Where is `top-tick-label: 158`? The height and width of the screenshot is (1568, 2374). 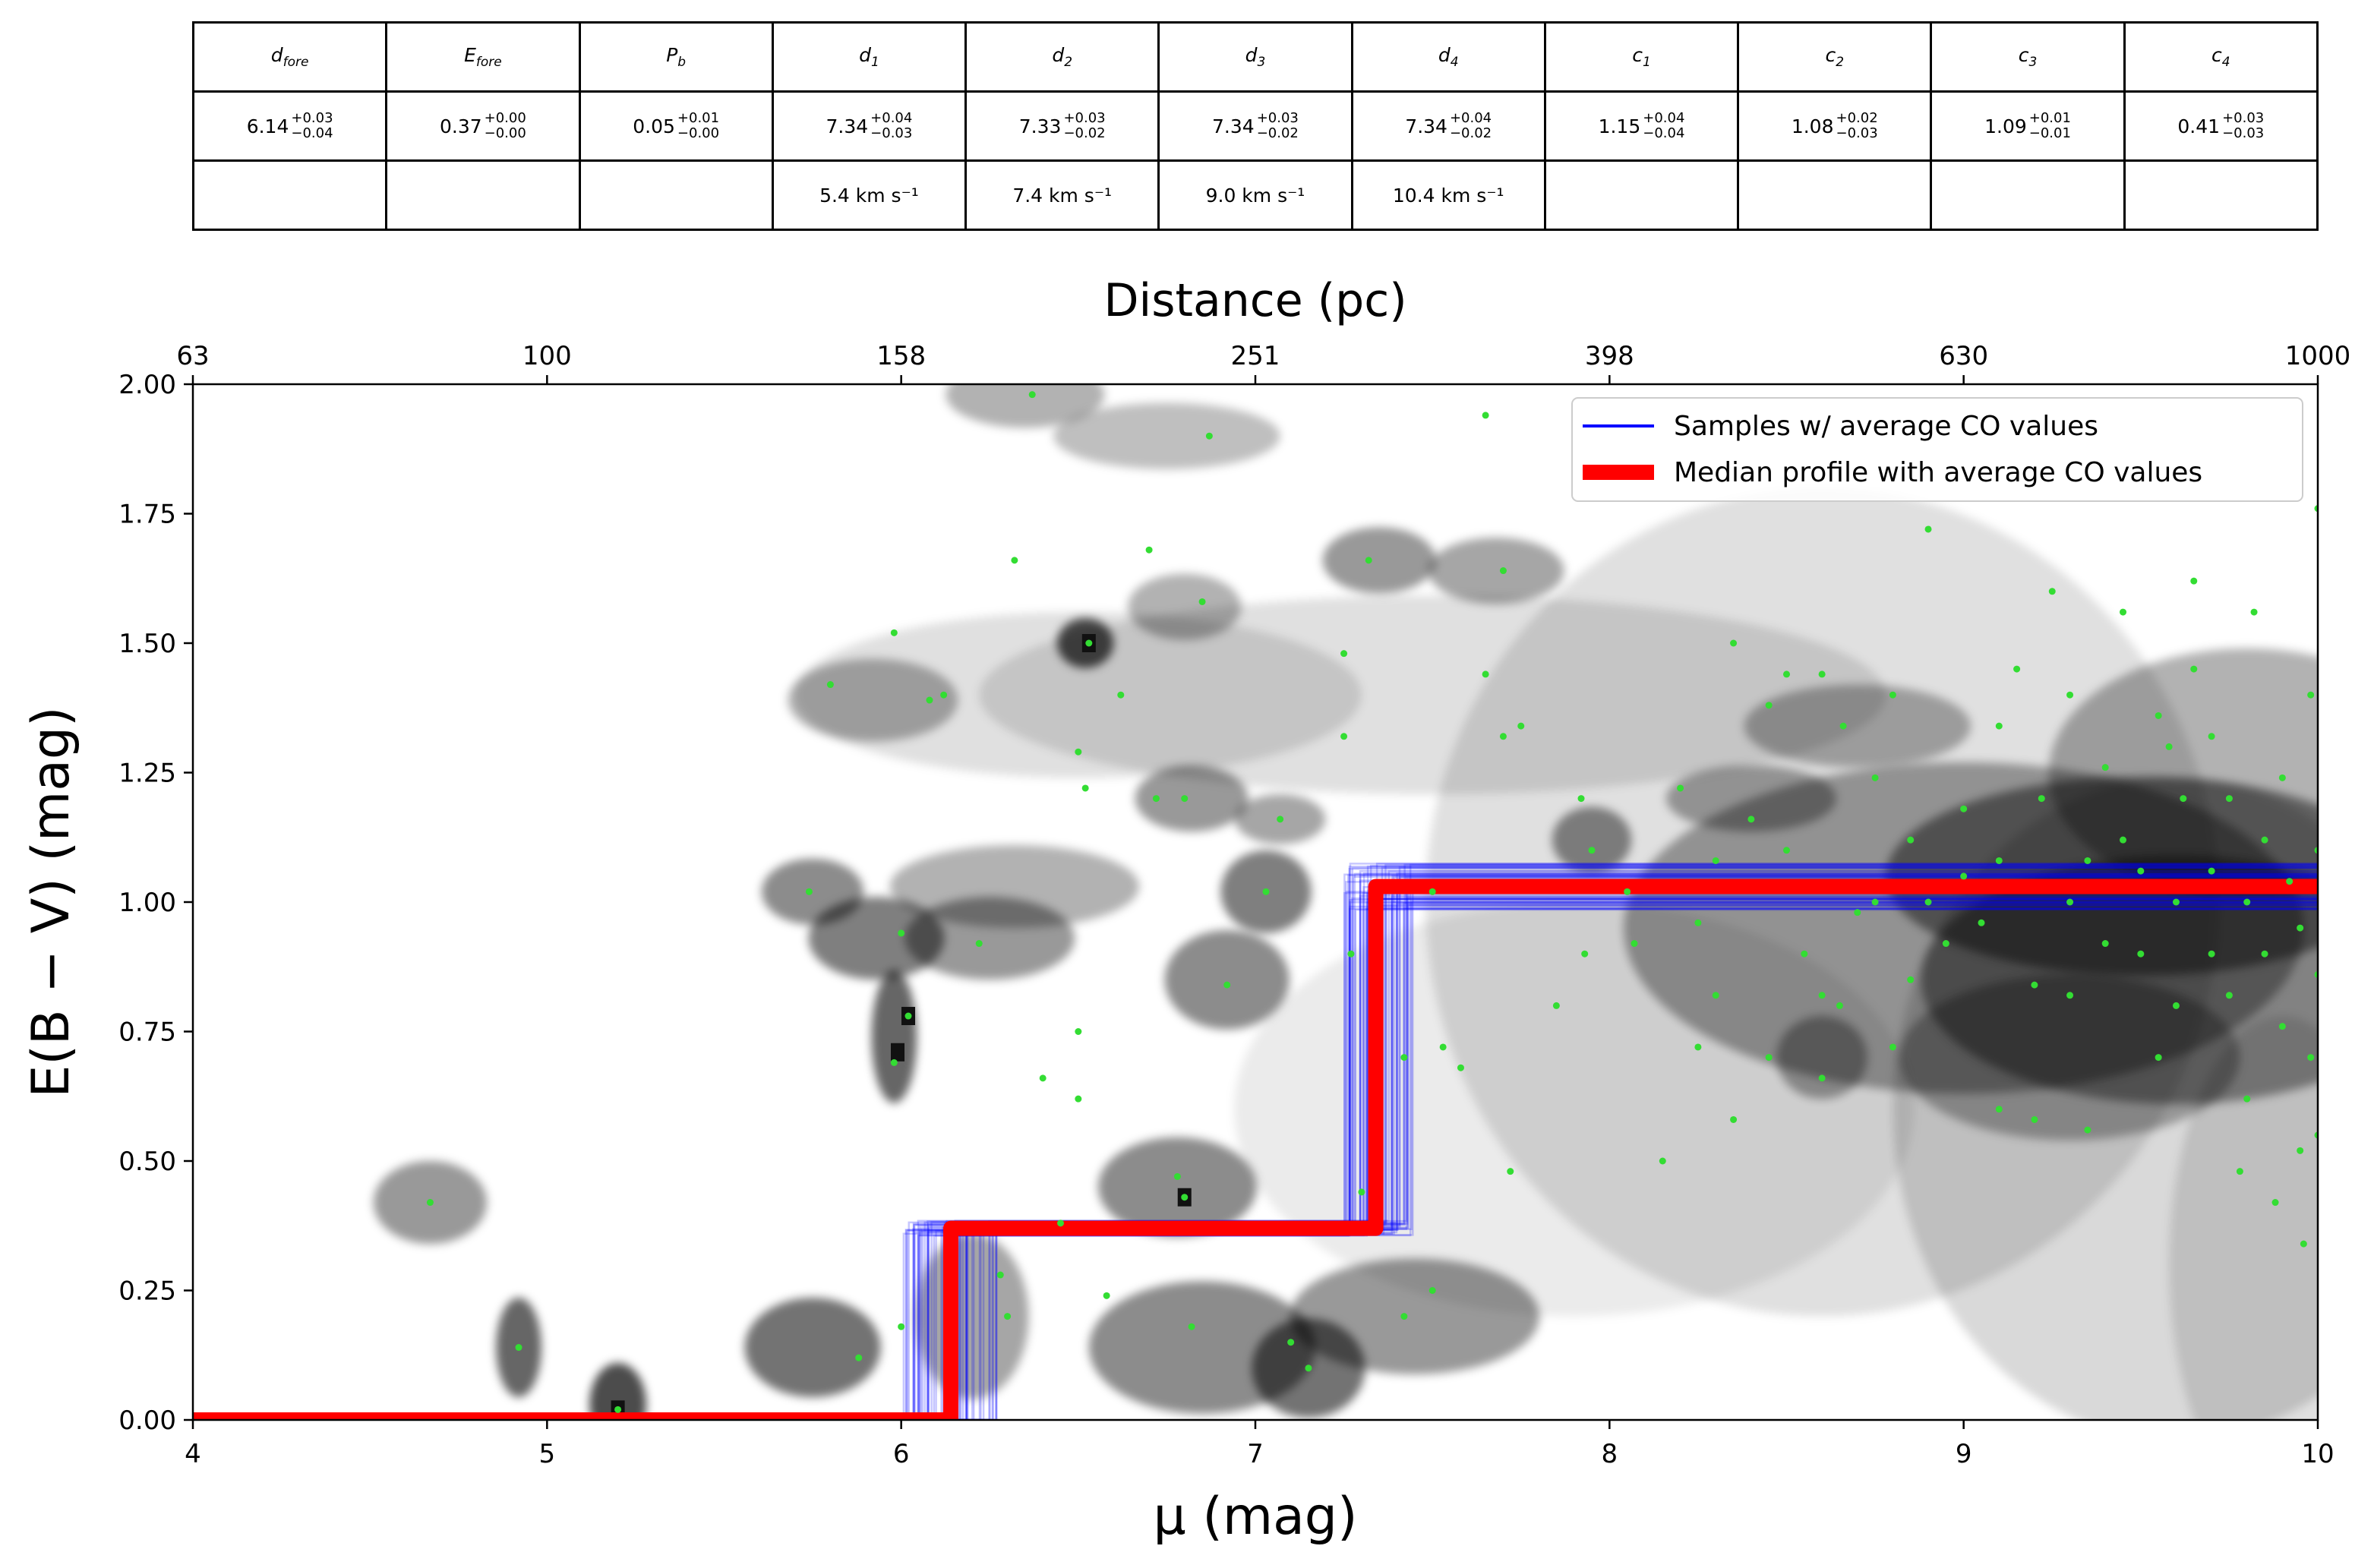
top-tick-label: 158 is located at coordinates (901, 356).